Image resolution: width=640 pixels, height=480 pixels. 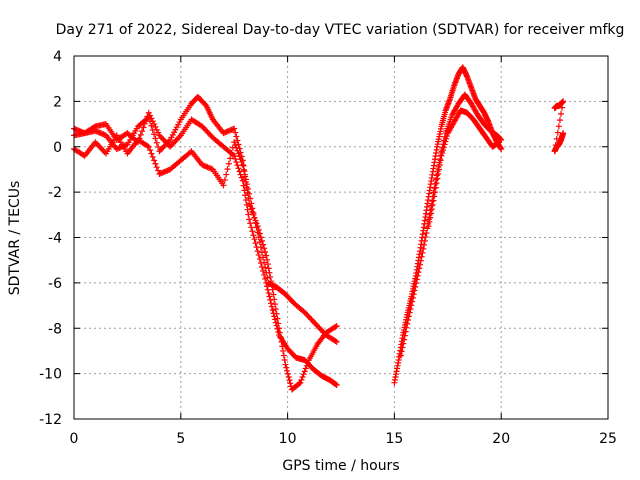 I want to click on y-tick-label: -12, so click(x=50, y=420).